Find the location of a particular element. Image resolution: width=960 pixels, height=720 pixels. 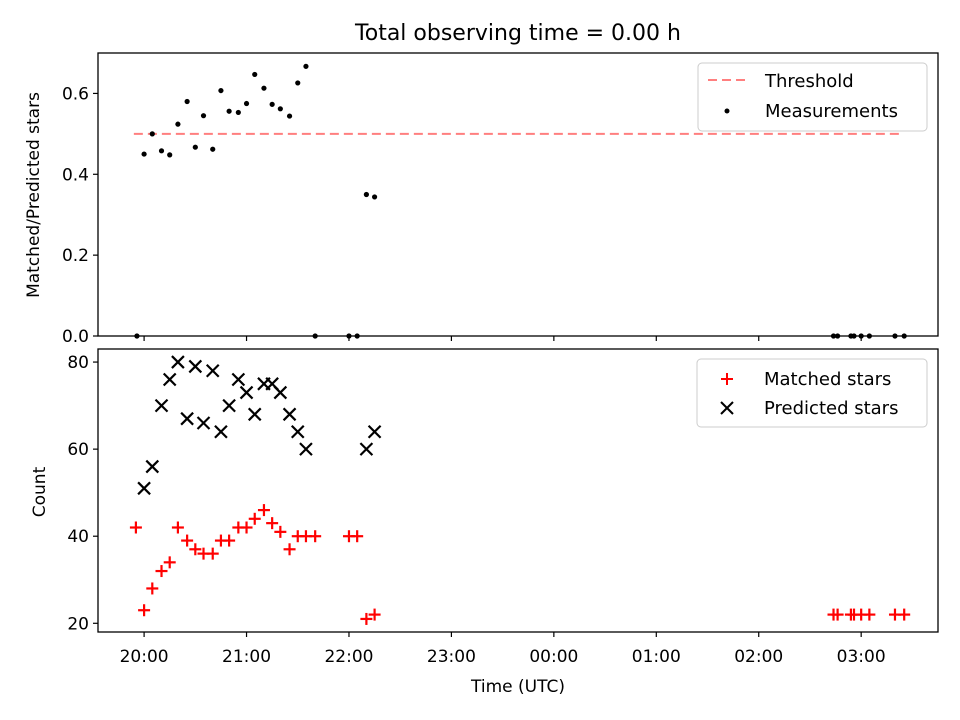

ratio-x-axis is located at coordinates (502, 338).